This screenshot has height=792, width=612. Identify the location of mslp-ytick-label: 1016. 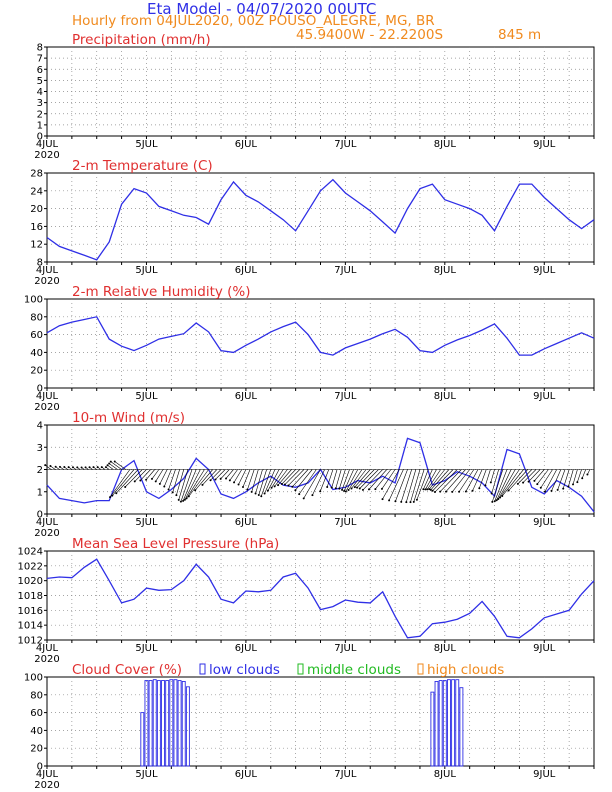
(30, 611).